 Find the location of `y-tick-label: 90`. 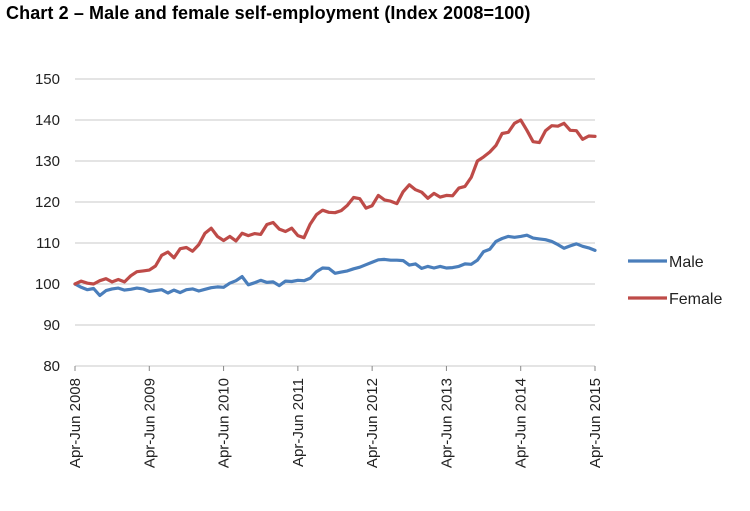

y-tick-label: 90 is located at coordinates (51, 325).